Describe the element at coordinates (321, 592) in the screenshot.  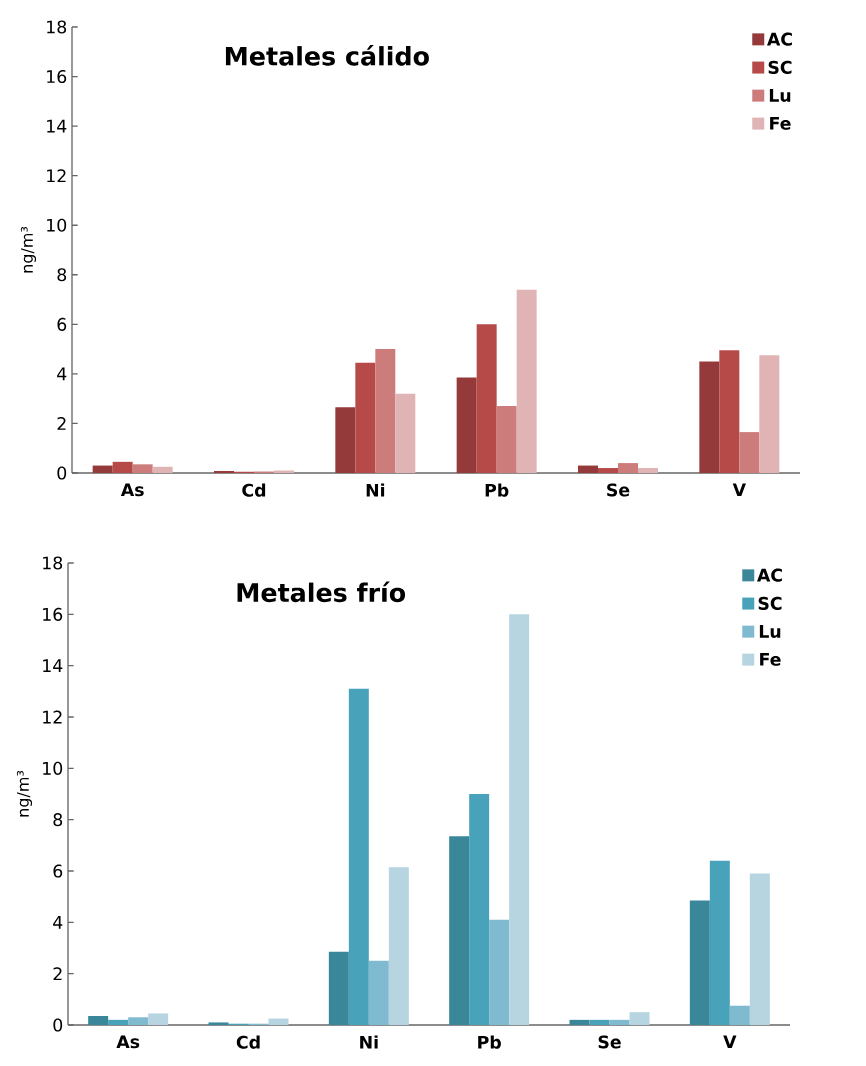
I see `text: Metales frío` at that location.